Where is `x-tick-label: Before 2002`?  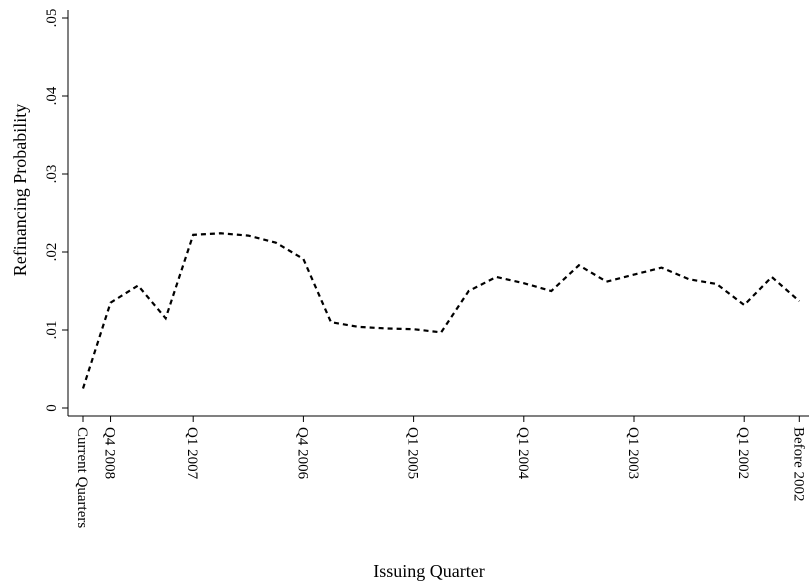
x-tick-label: Before 2002 is located at coordinates (798, 464).